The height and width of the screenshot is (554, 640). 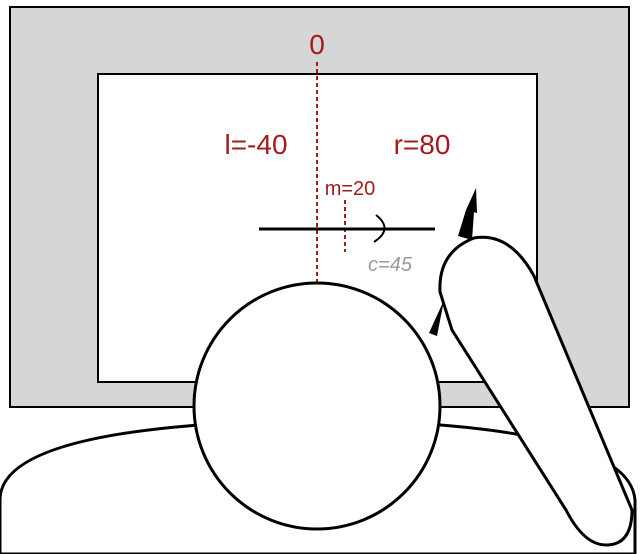 What do you see at coordinates (317, 44) in the screenshot?
I see `origin-label: 0` at bounding box center [317, 44].